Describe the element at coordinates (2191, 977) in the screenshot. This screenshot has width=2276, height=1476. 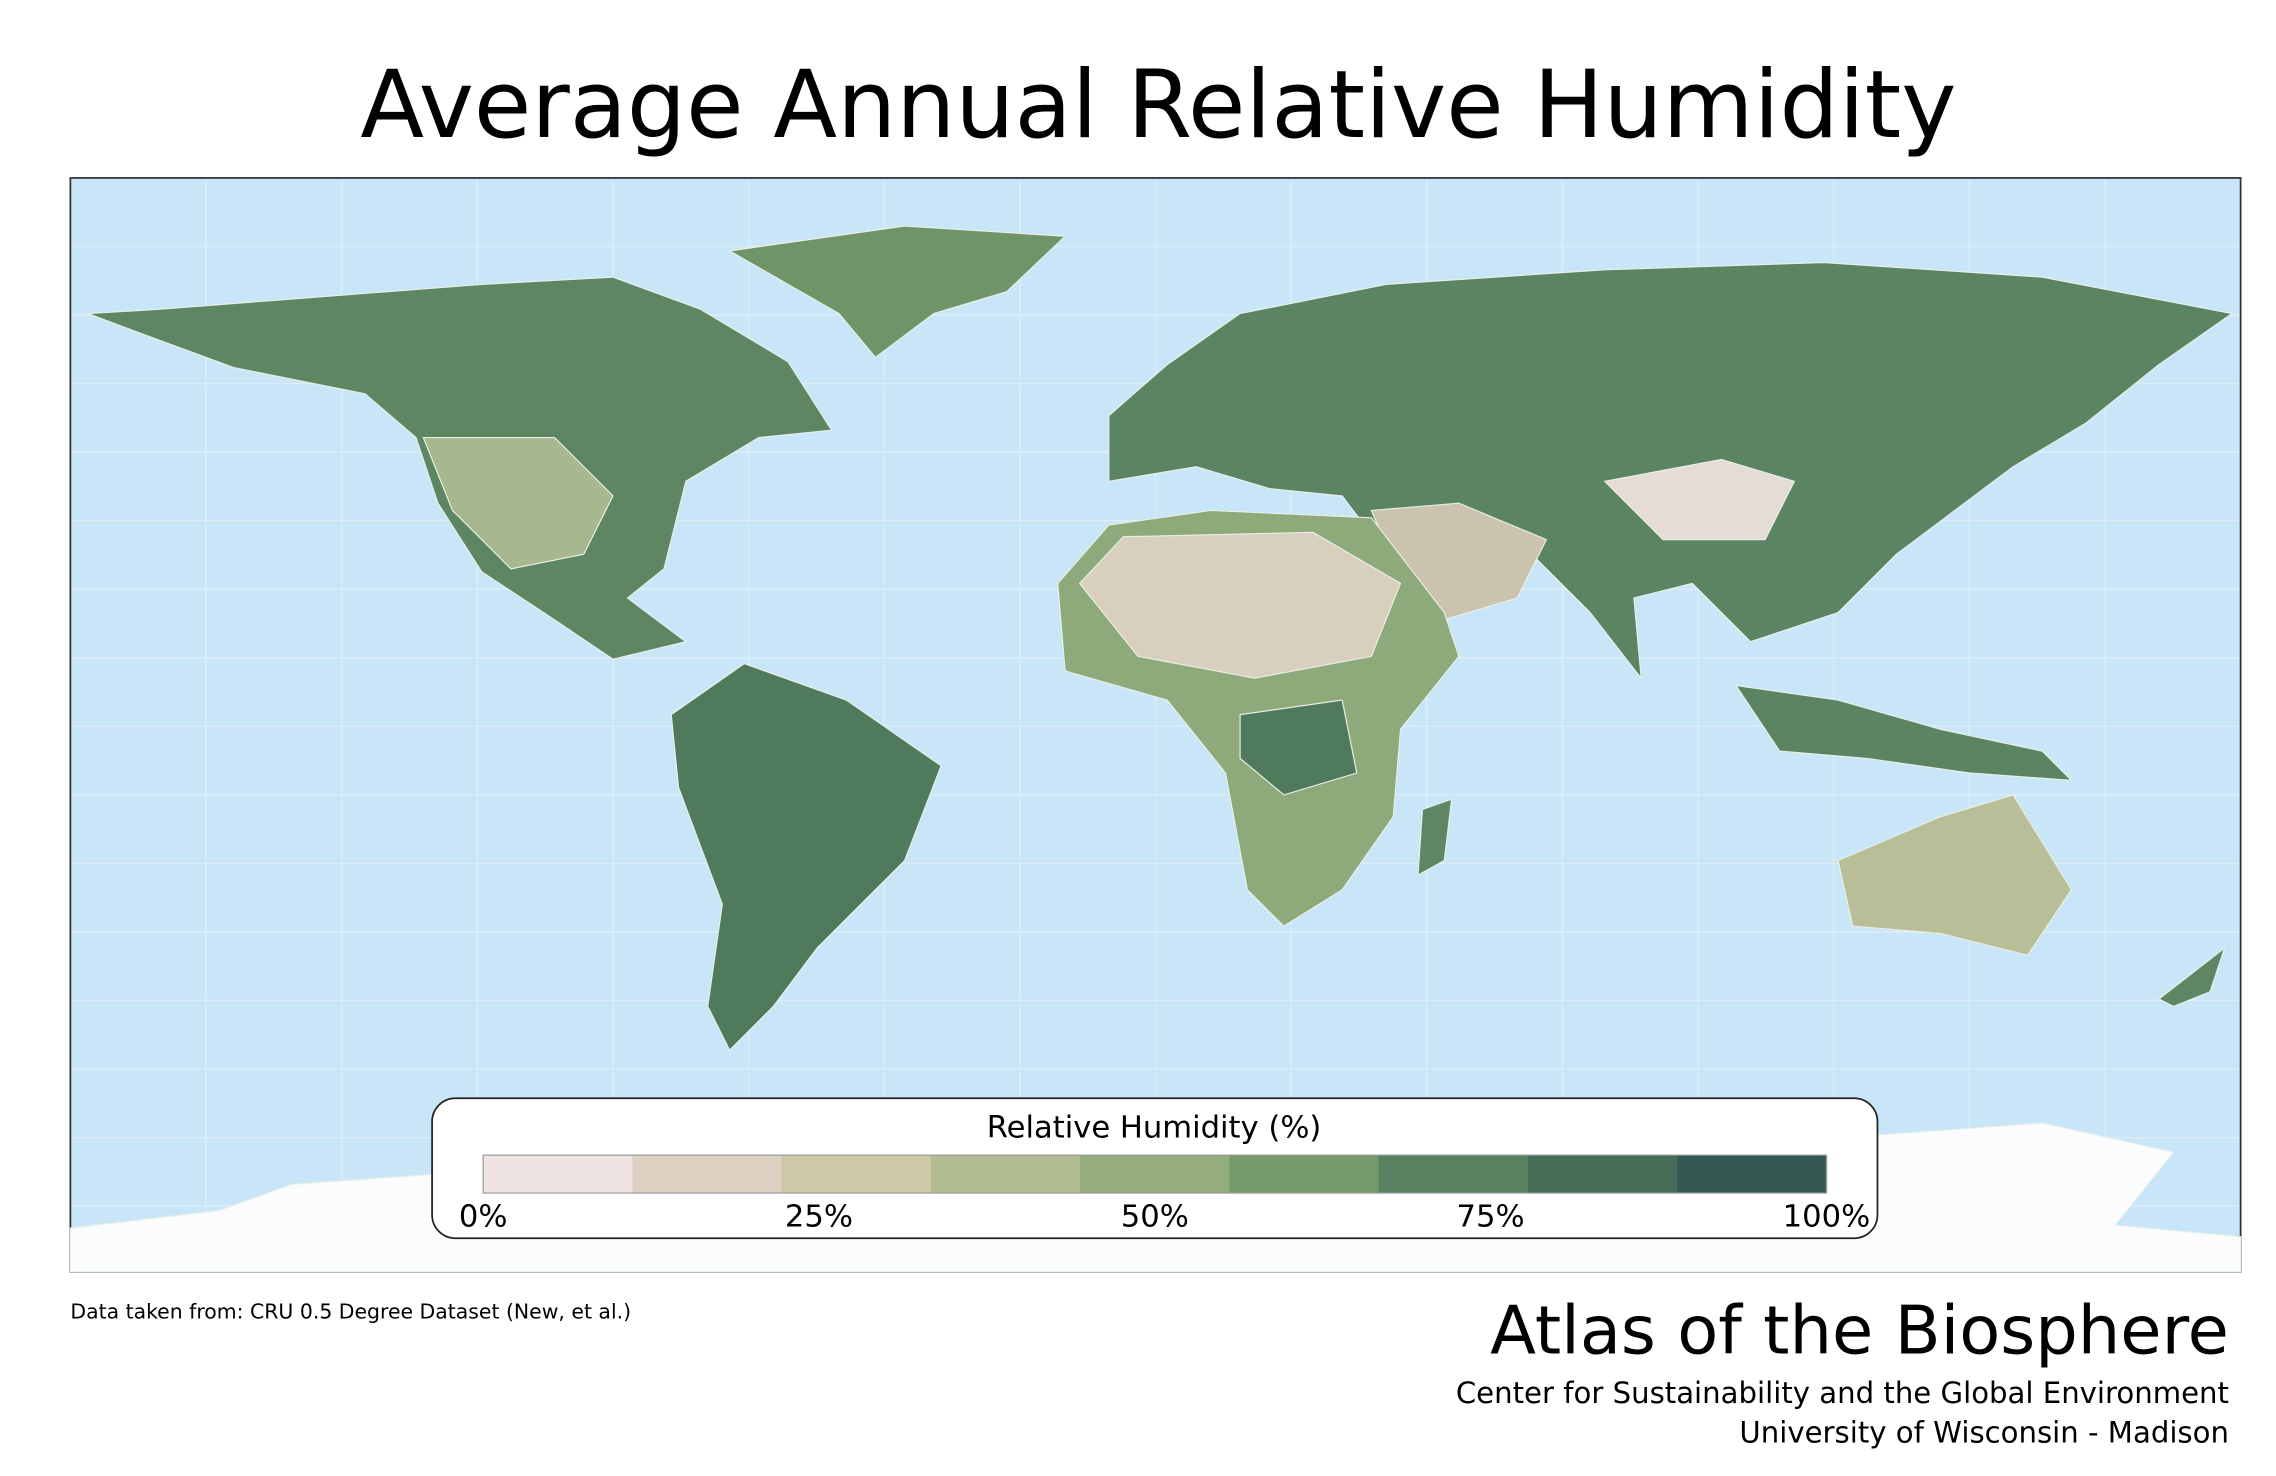
I see `new-zealand` at that location.